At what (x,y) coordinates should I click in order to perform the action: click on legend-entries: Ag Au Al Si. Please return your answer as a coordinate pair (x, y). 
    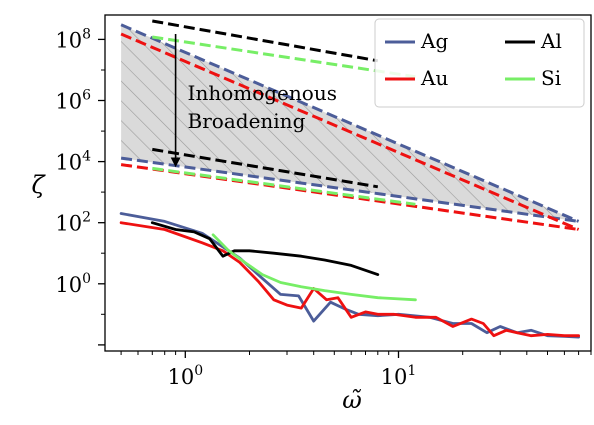
    Looking at the image, I should click on (473, 59).